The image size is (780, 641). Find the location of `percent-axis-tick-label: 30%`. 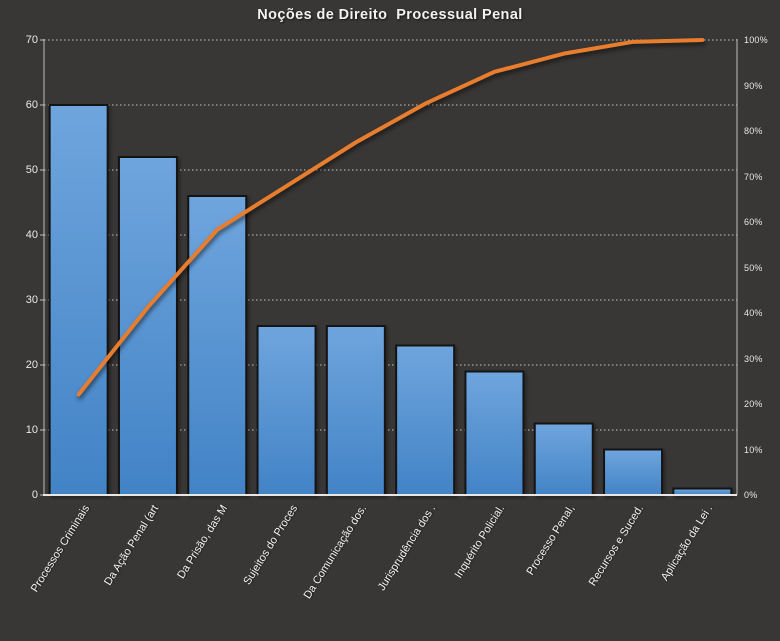

percent-axis-tick-label: 30% is located at coordinates (753, 358).